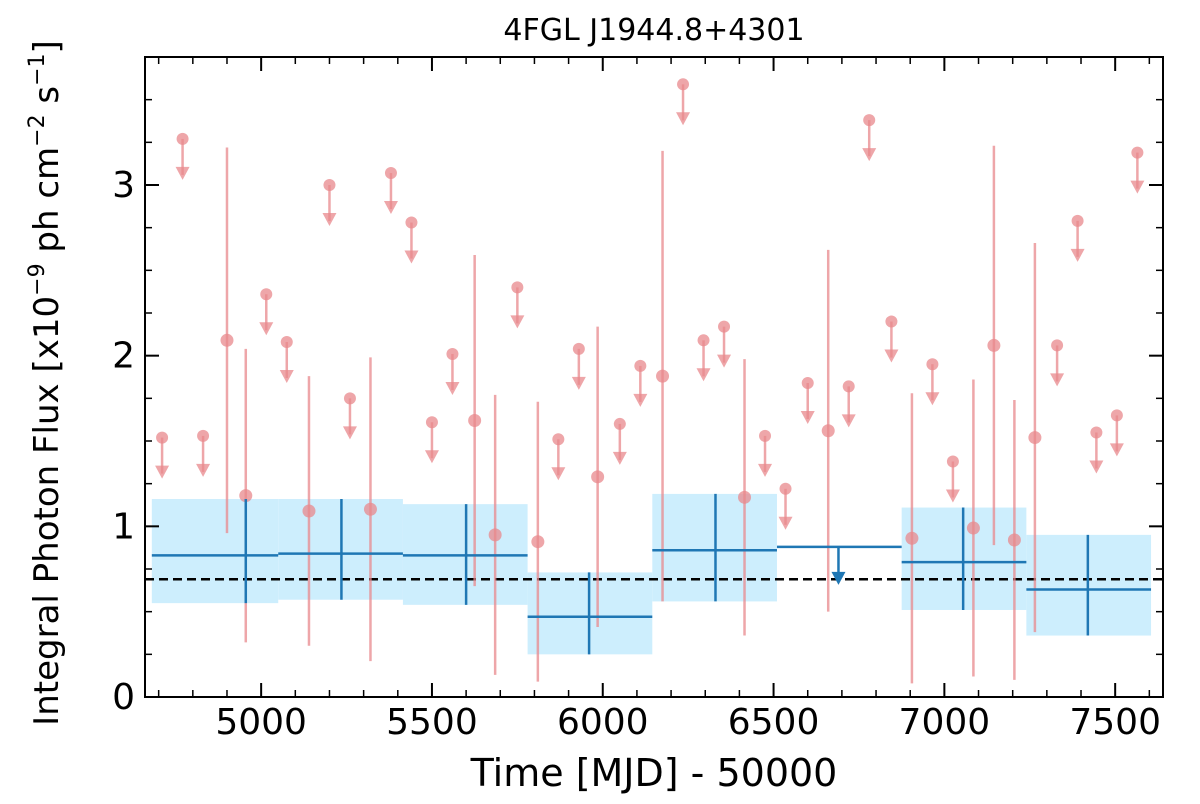 Image resolution: width=1200 pixels, height=804 pixels. What do you see at coordinates (37, 279) in the screenshot?
I see `y-axis-label-exp: −9` at bounding box center [37, 279].